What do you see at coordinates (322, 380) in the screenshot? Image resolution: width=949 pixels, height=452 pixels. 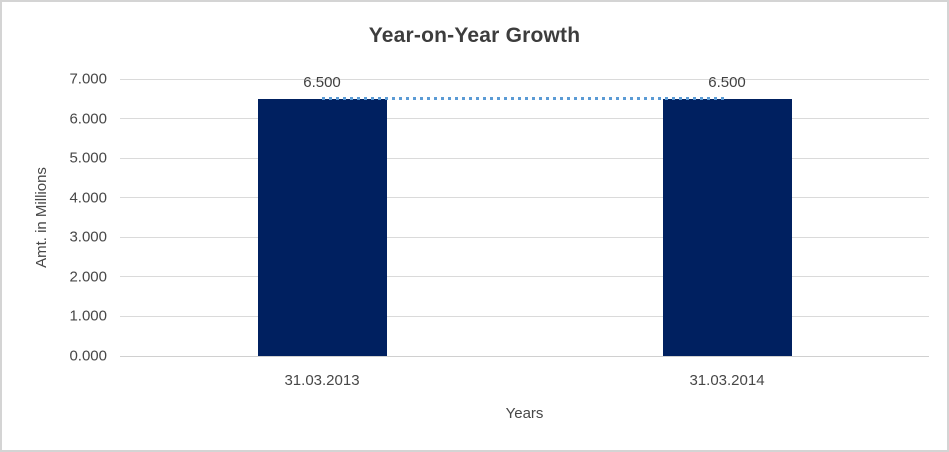 I see `x-tick-label: 31.03.2013` at bounding box center [322, 380].